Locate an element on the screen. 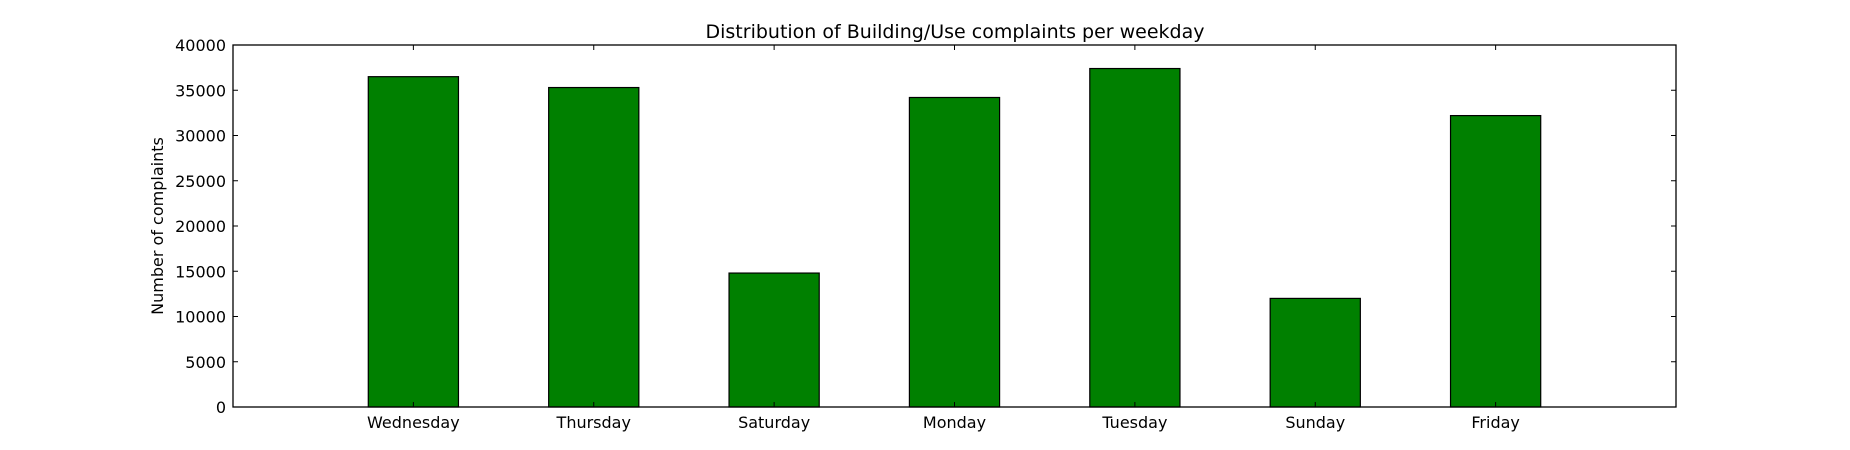 The width and height of the screenshot is (1850, 450). bar-tuesday is located at coordinates (1135, 237).